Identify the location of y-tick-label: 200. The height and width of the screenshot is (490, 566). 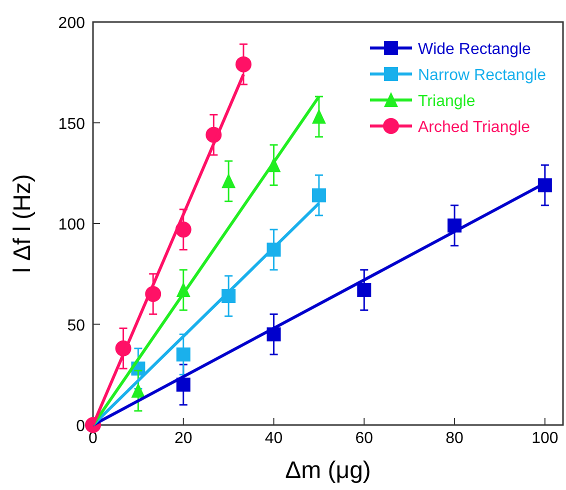
(72, 23).